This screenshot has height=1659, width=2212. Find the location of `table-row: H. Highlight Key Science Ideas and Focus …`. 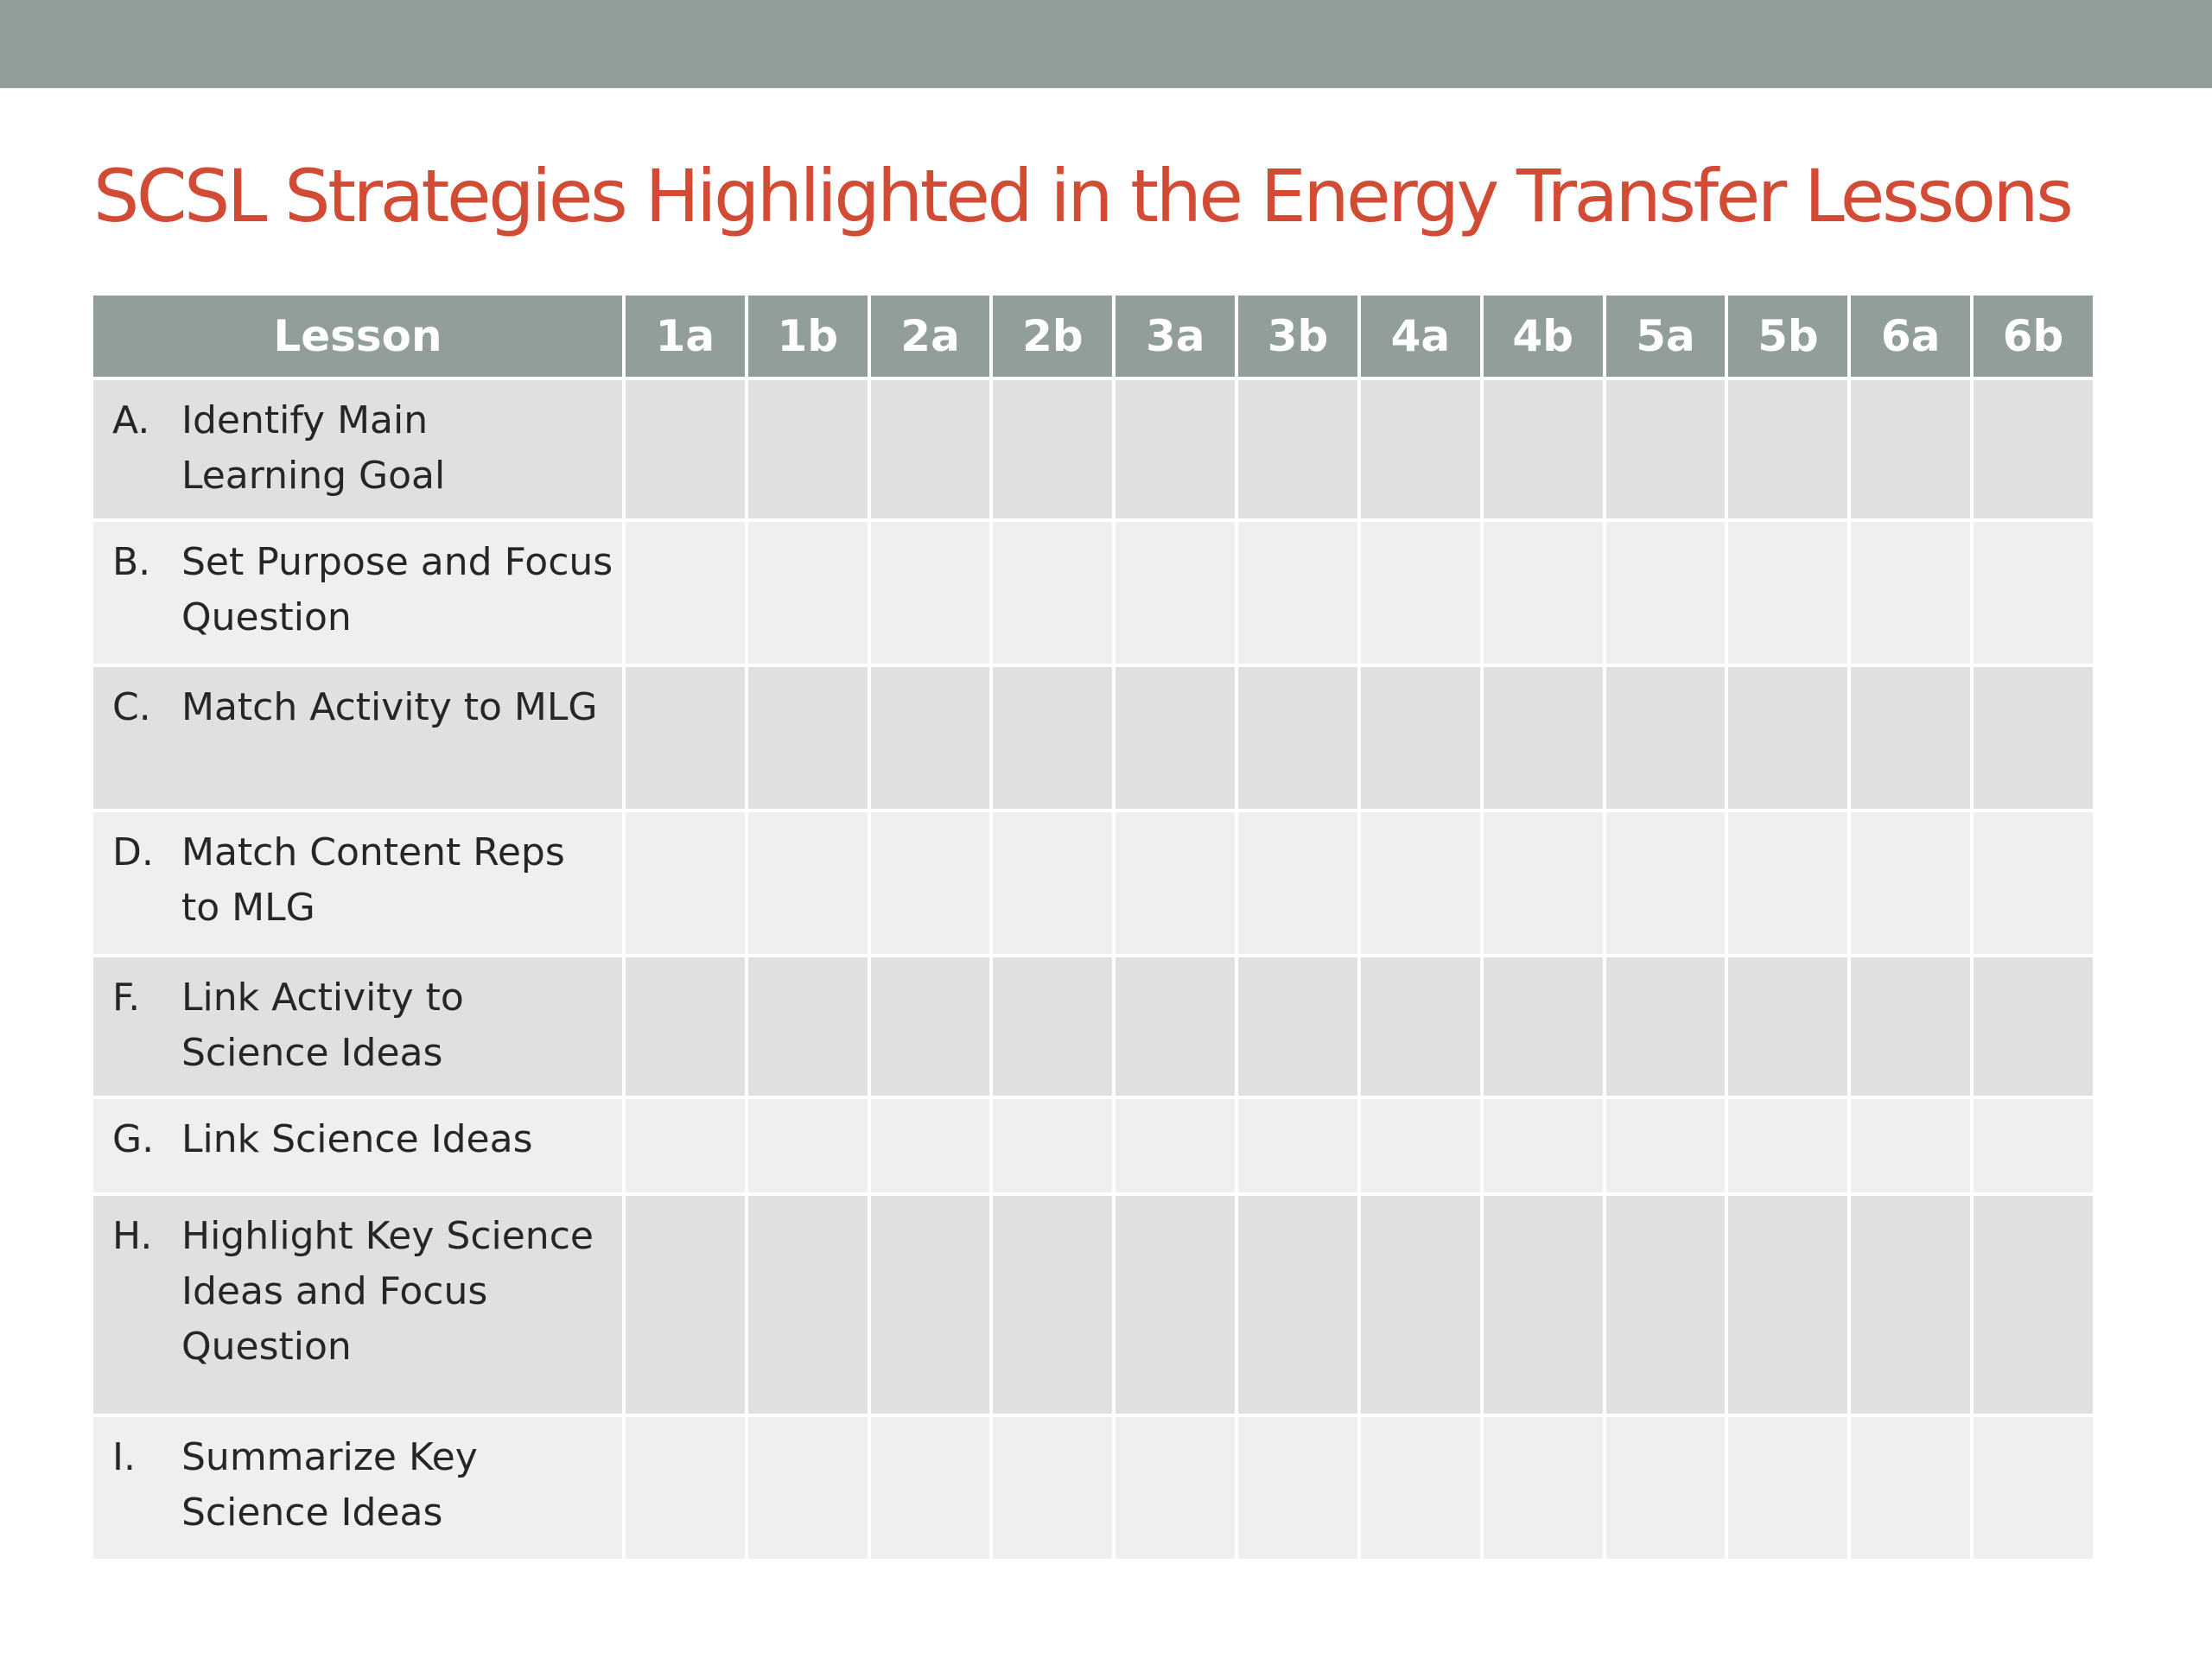

table-row: H. Highlight Key Science Ideas and Focus … is located at coordinates (1093, 1305).